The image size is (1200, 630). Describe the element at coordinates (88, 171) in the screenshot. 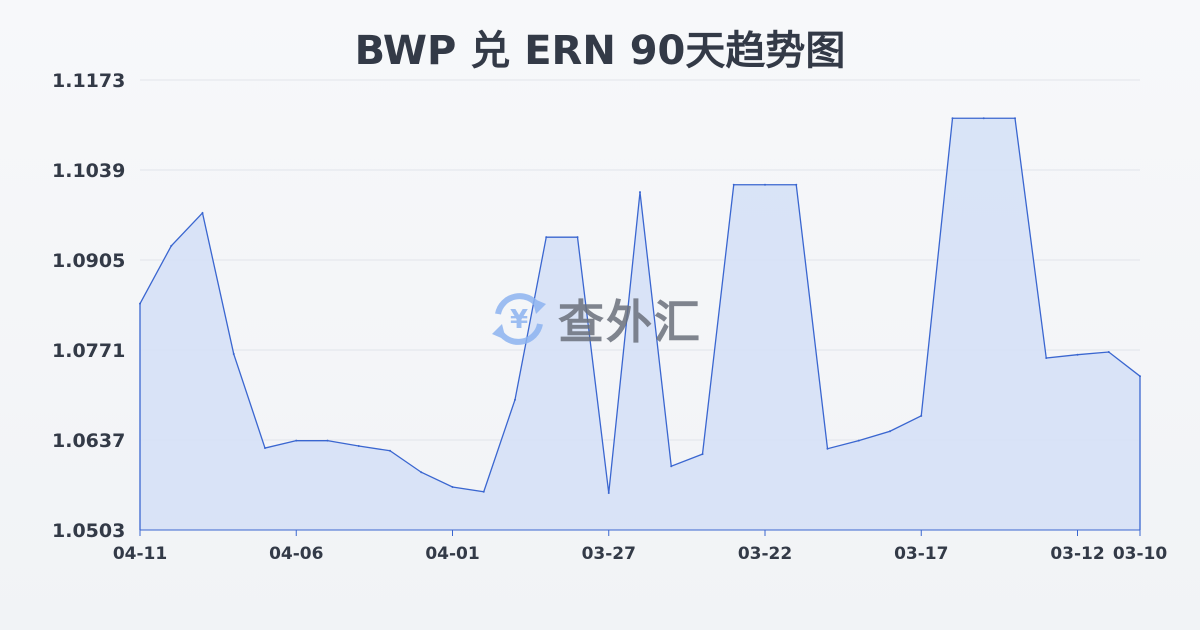

I see `y-tick-label: 1.1039` at that location.